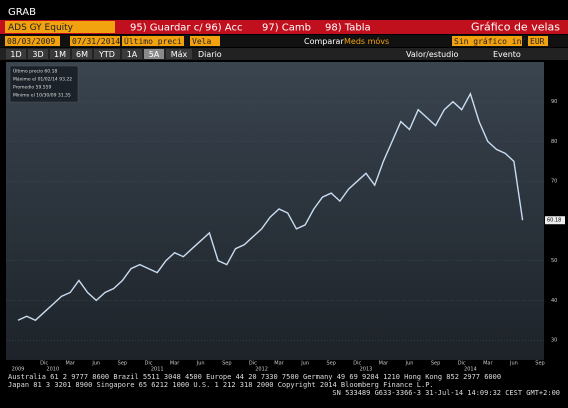 Image resolution: width=568 pixels, height=408 pixels. What do you see at coordinates (42, 79) in the screenshot?
I see `legend-entry: Máximo el 01/02/14 93.22` at bounding box center [42, 79].